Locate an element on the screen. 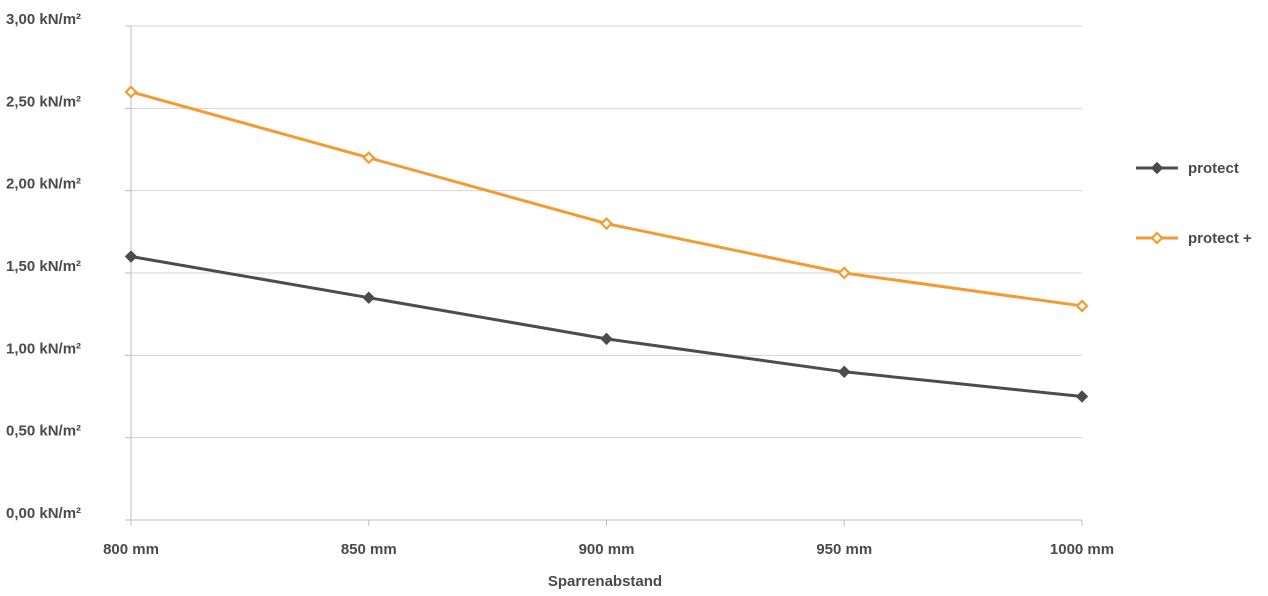 The width and height of the screenshot is (1268, 596). y-tick-label: 0,00 kN/m² is located at coordinates (43, 513).